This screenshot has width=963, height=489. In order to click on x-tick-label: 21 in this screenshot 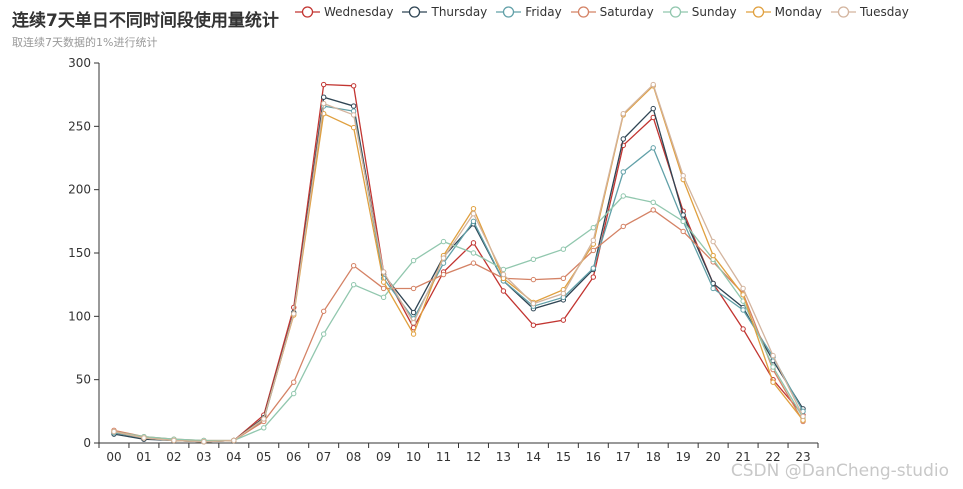, I will do `click(742, 457)`.